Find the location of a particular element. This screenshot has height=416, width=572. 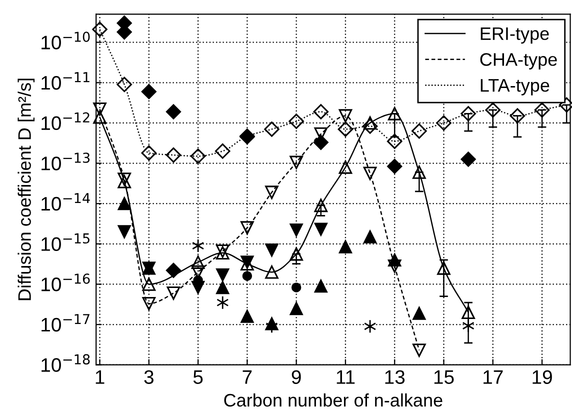

legend-label: ERI-type is located at coordinates (514, 35).